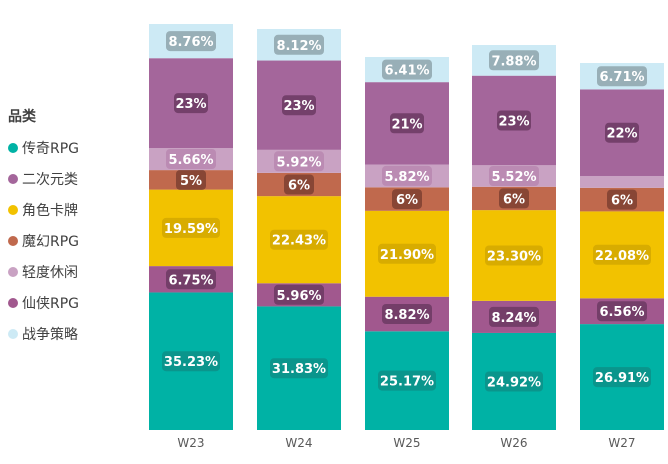 Image resolution: width=668 pixels, height=464 pixels. I want to click on legend: 品类 传奇RPG 二次元类角色卡牌魔幻RPG 轻度休闲仙侠RPG 战争策略, so click(43, 227).